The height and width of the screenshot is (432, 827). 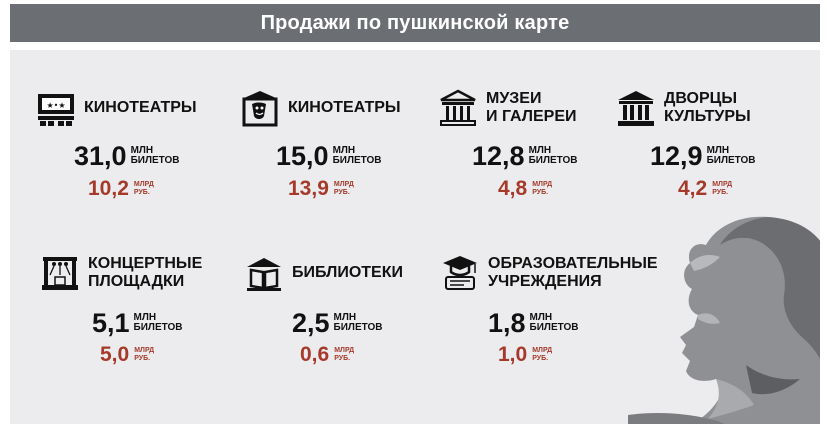 I want to click on tickets-value: 12,9, so click(x=676, y=156).